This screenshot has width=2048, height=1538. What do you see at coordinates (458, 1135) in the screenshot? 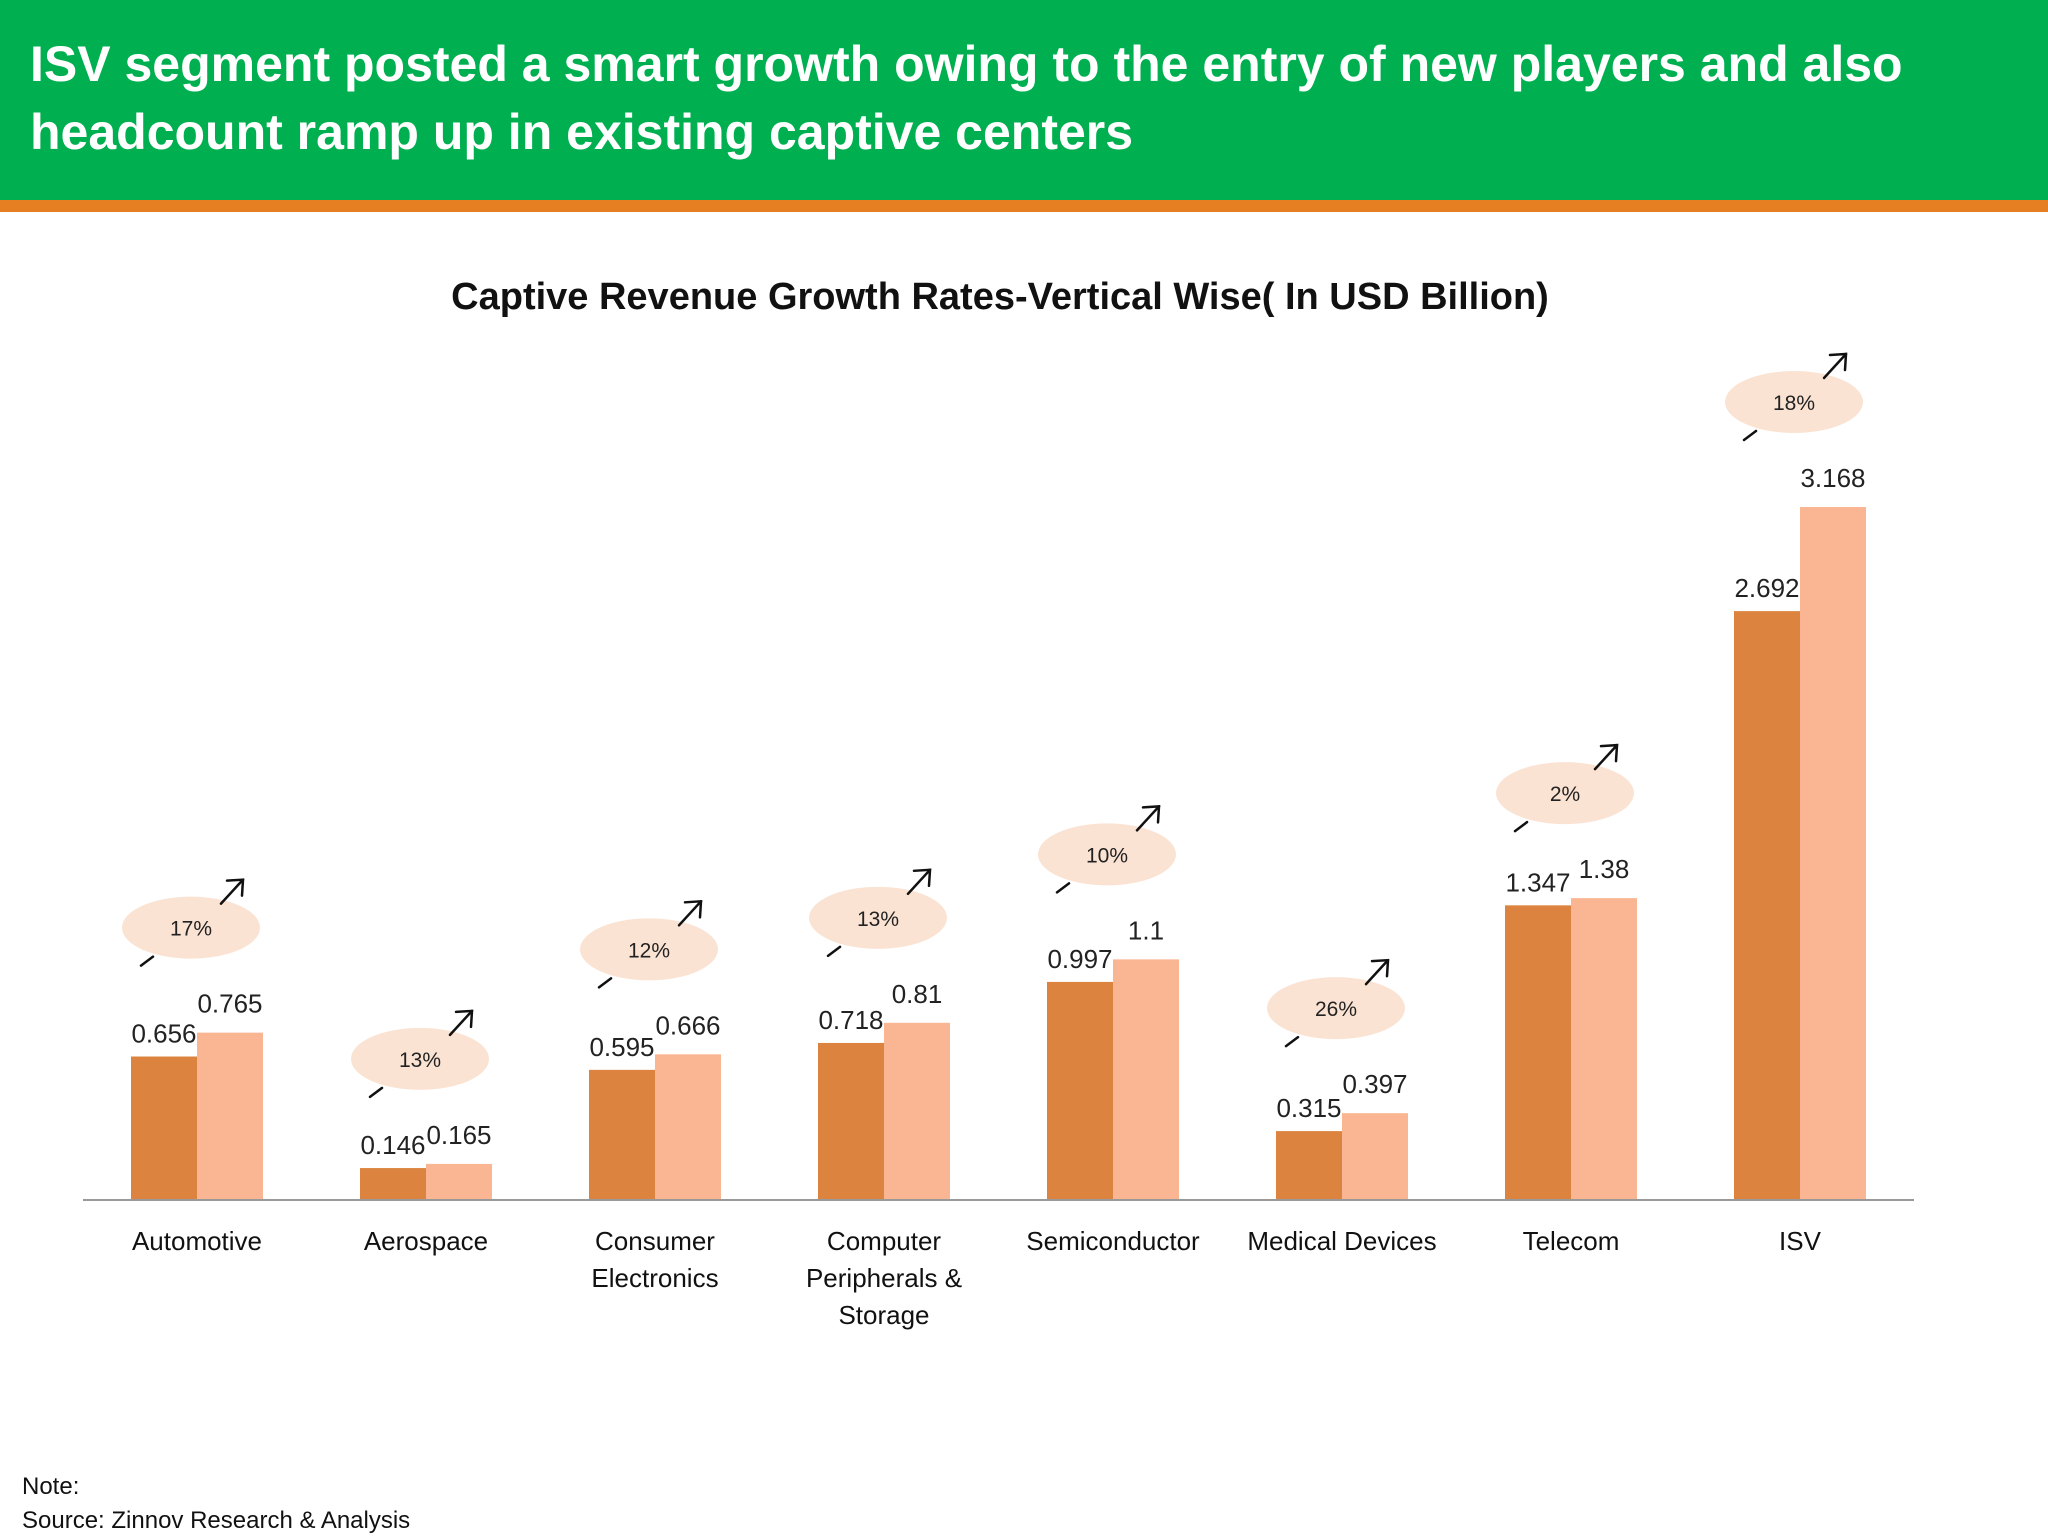
I see `value-label-series-2: 0.165` at bounding box center [458, 1135].